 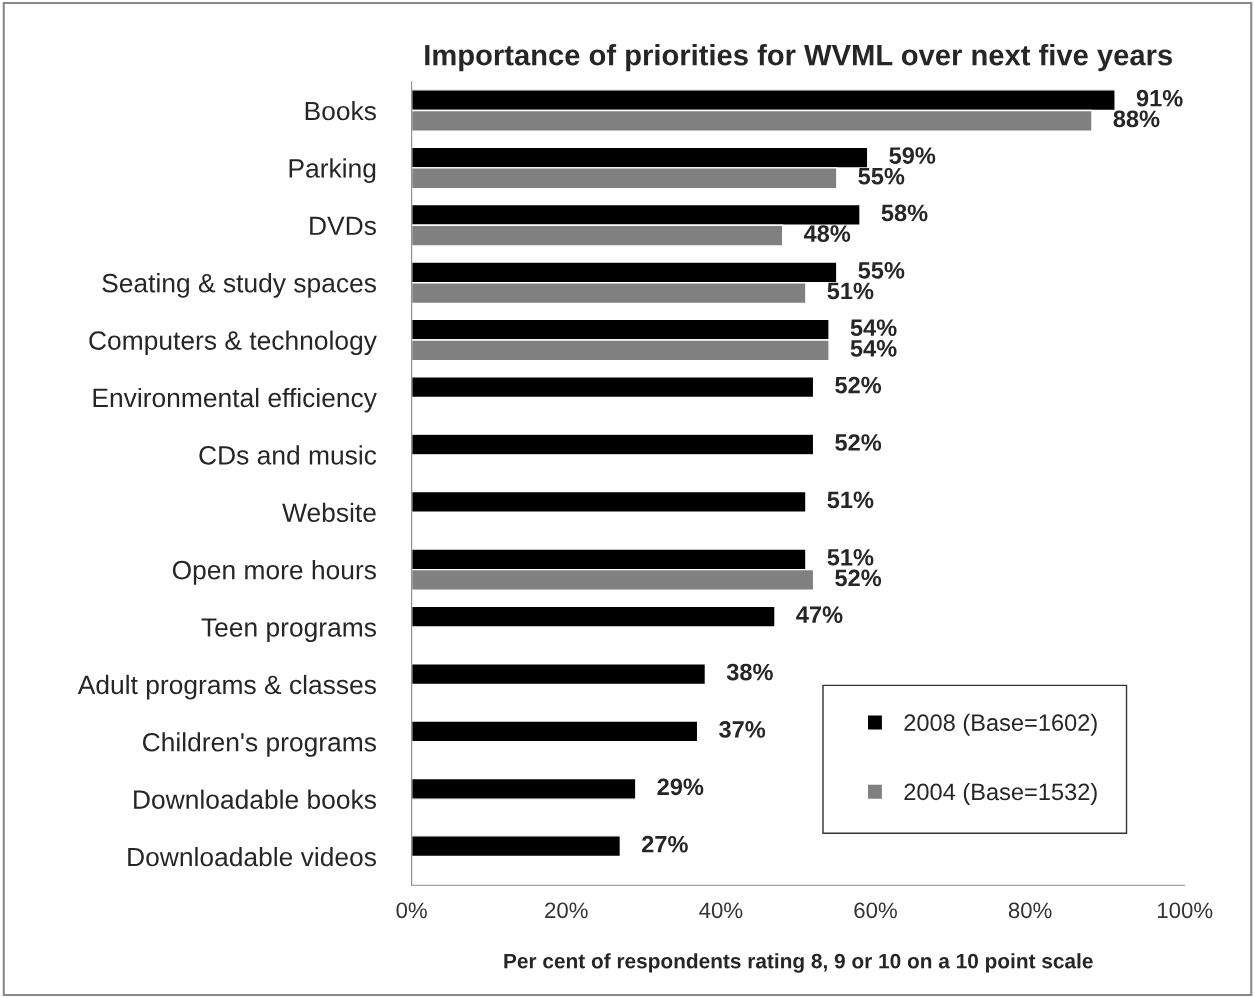 I want to click on x-axis-title: Per cent of respondents rating 8, 9 or 10 on a 10 point scale, so click(x=798, y=963).